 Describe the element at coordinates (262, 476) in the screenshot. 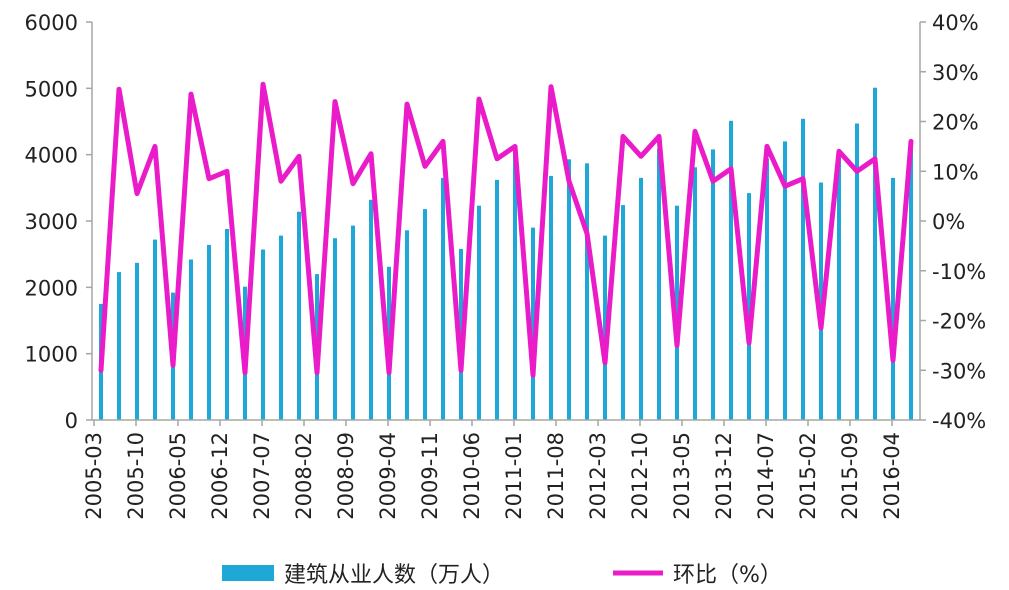

I see `x-tick-label: 2007-07` at that location.